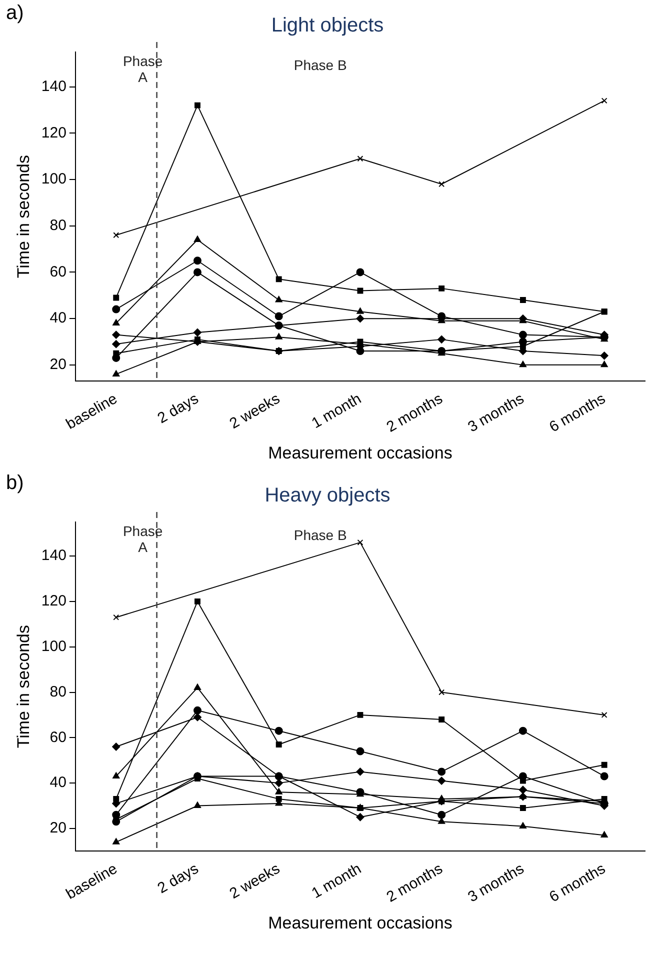 This screenshot has width=657, height=960. Describe the element at coordinates (327, 495) in the screenshot. I see `chart-title: Heavy objects` at that location.